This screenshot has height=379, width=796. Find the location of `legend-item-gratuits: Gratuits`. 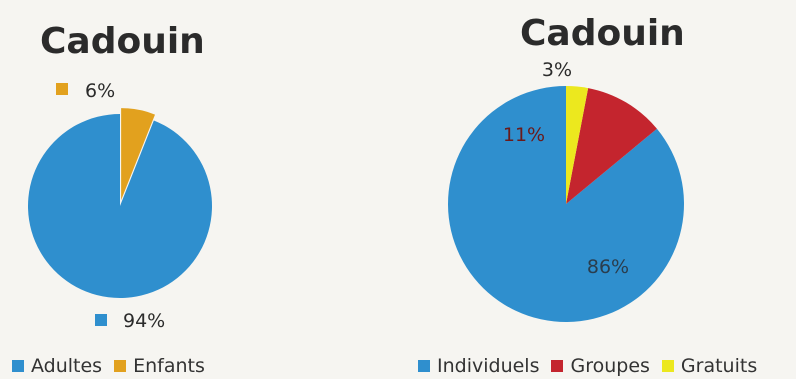

legend-item-gratuits: Gratuits is located at coordinates (709, 366).